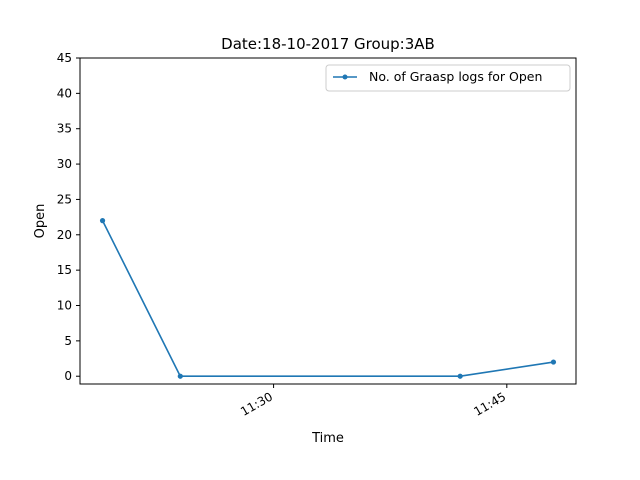 The width and height of the screenshot is (640, 480). Describe the element at coordinates (68, 217) in the screenshot. I see `y-axis: 0 5 10 15 20 25 30 35 40 45` at that location.